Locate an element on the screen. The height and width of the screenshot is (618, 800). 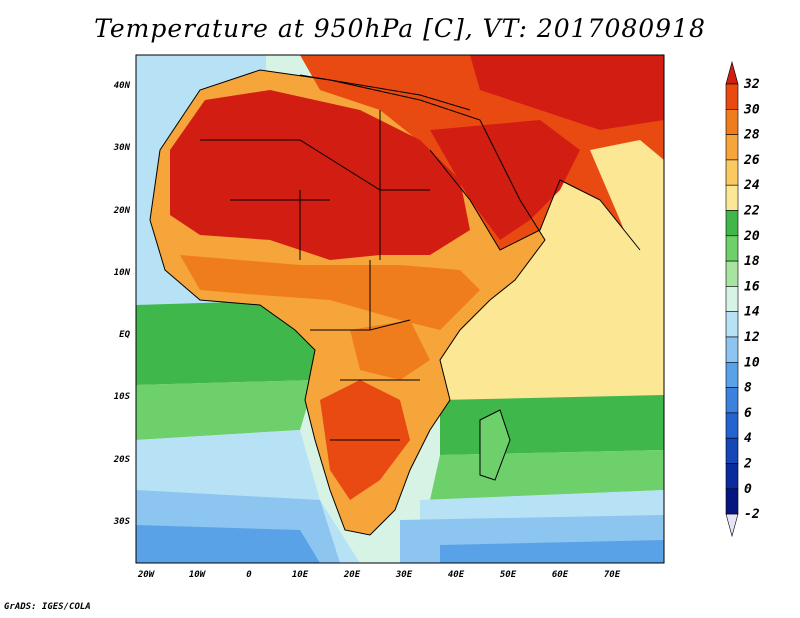
colorbar-label: 6 is located at coordinates (748, 413).